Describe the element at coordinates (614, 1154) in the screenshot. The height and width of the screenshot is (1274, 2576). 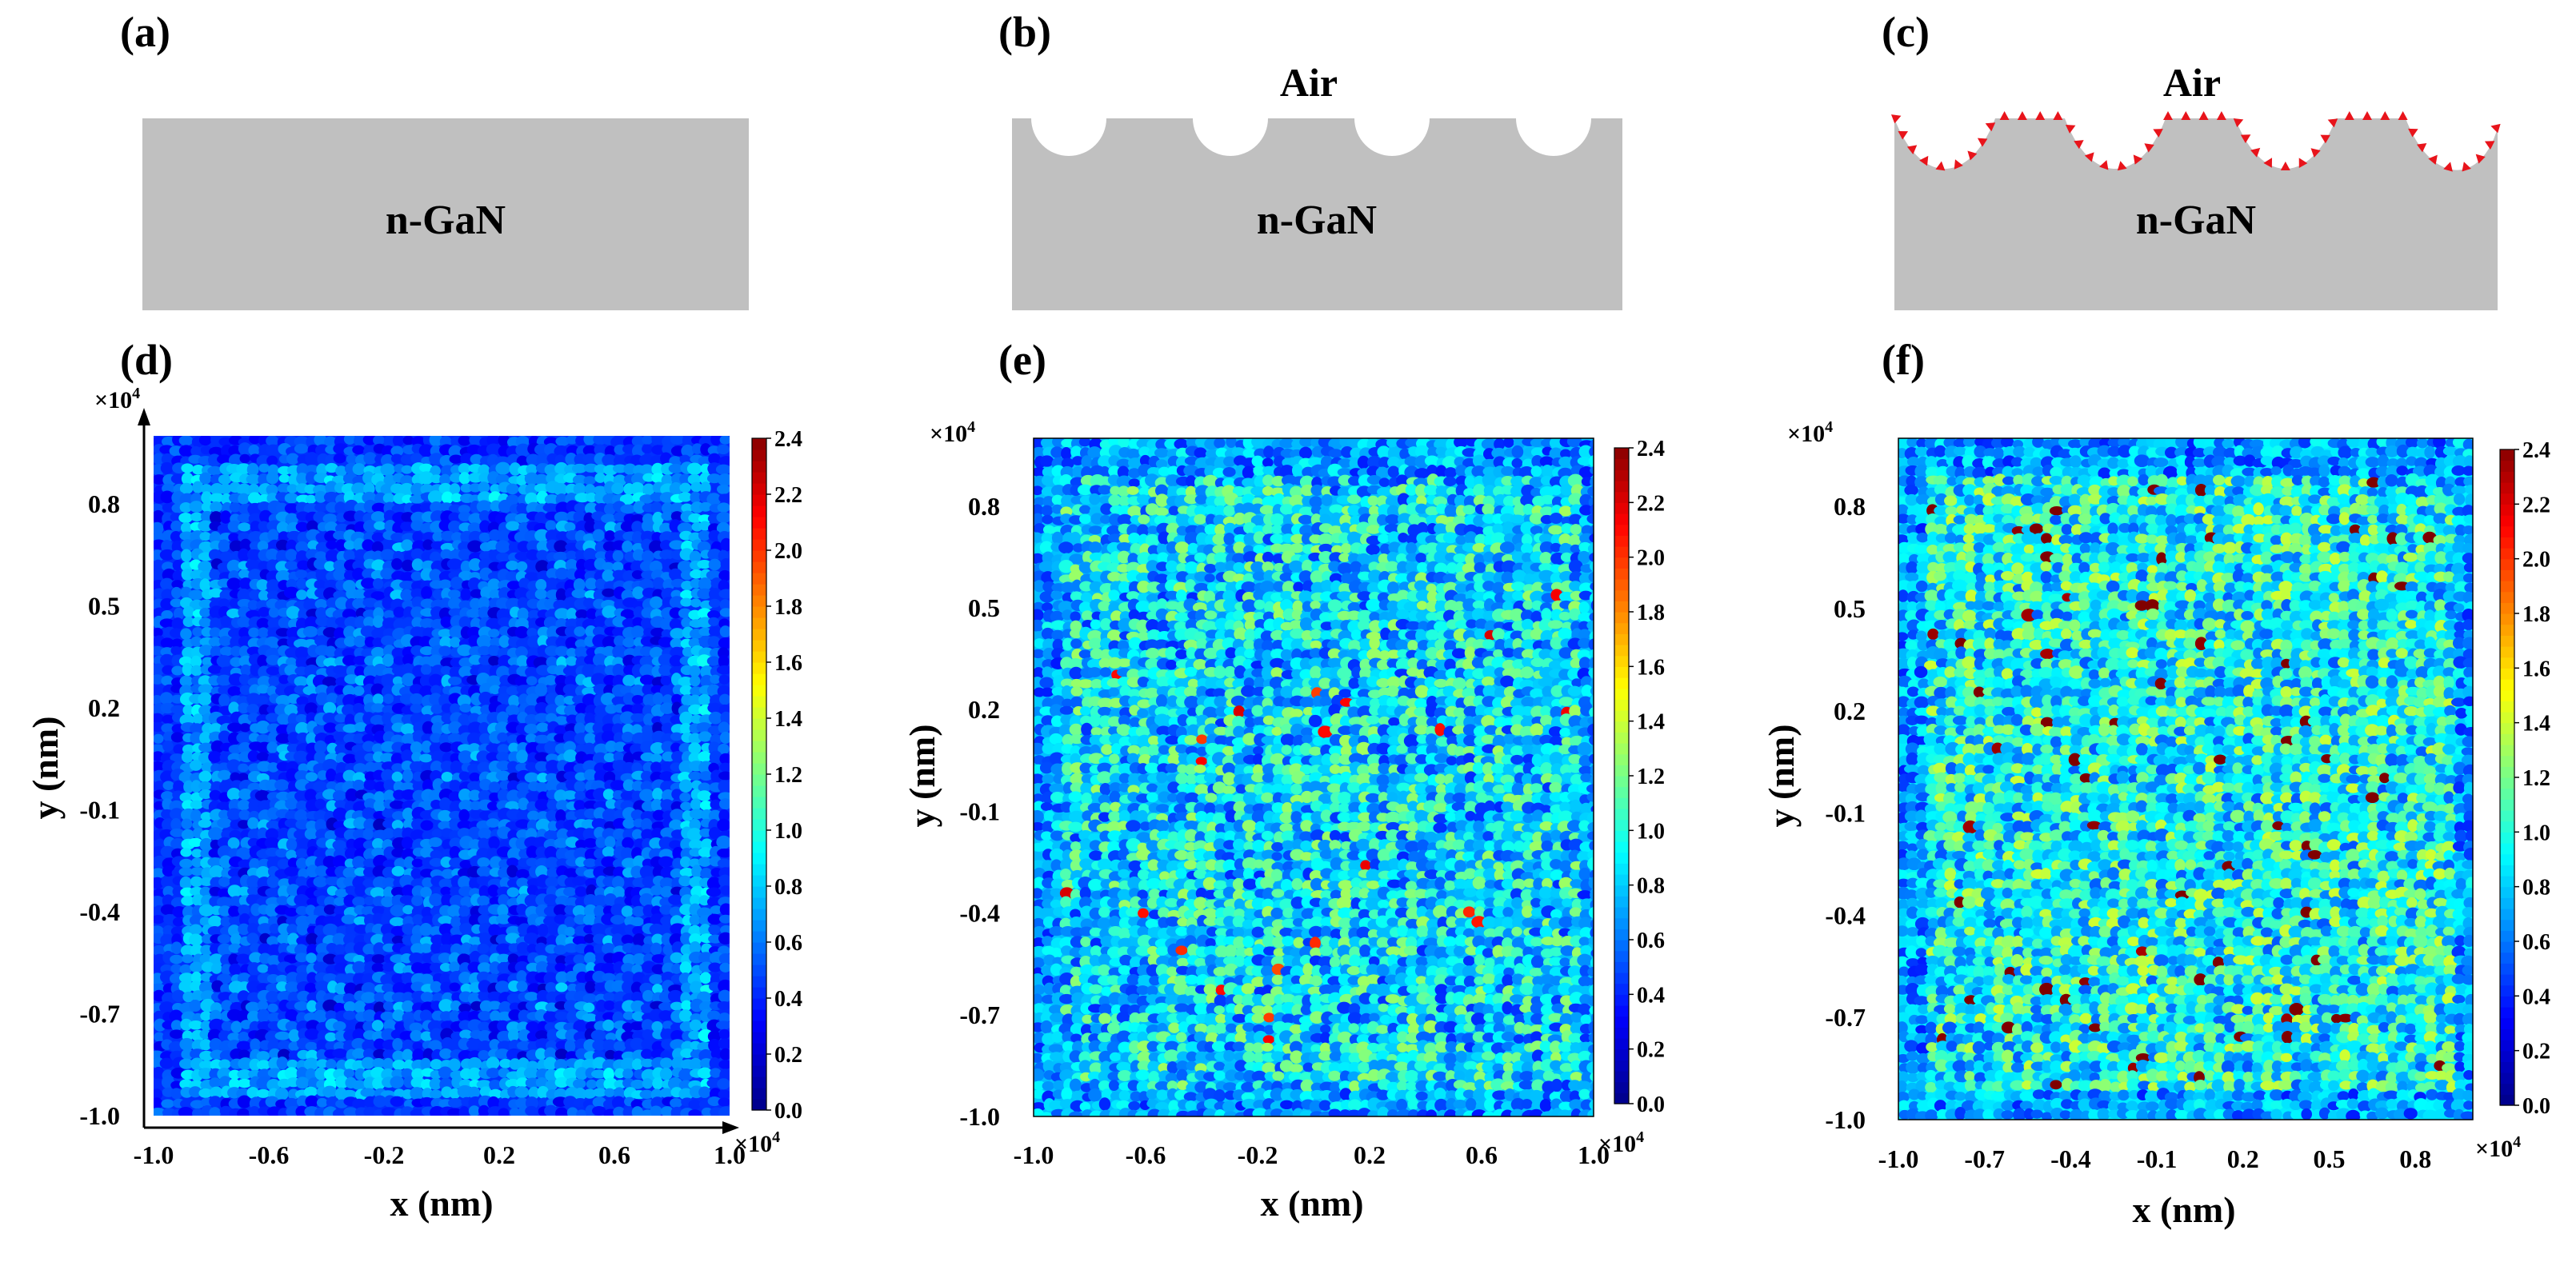
I see `x-tick-label: 0.6` at that location.